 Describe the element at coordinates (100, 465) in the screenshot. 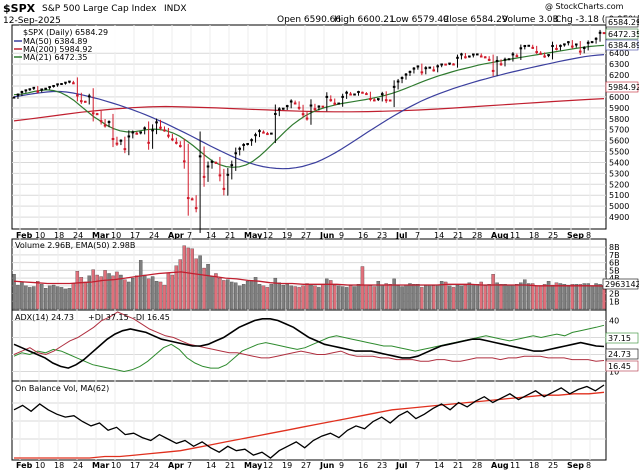

I see `x-tick-label-bottom: Mar` at that location.